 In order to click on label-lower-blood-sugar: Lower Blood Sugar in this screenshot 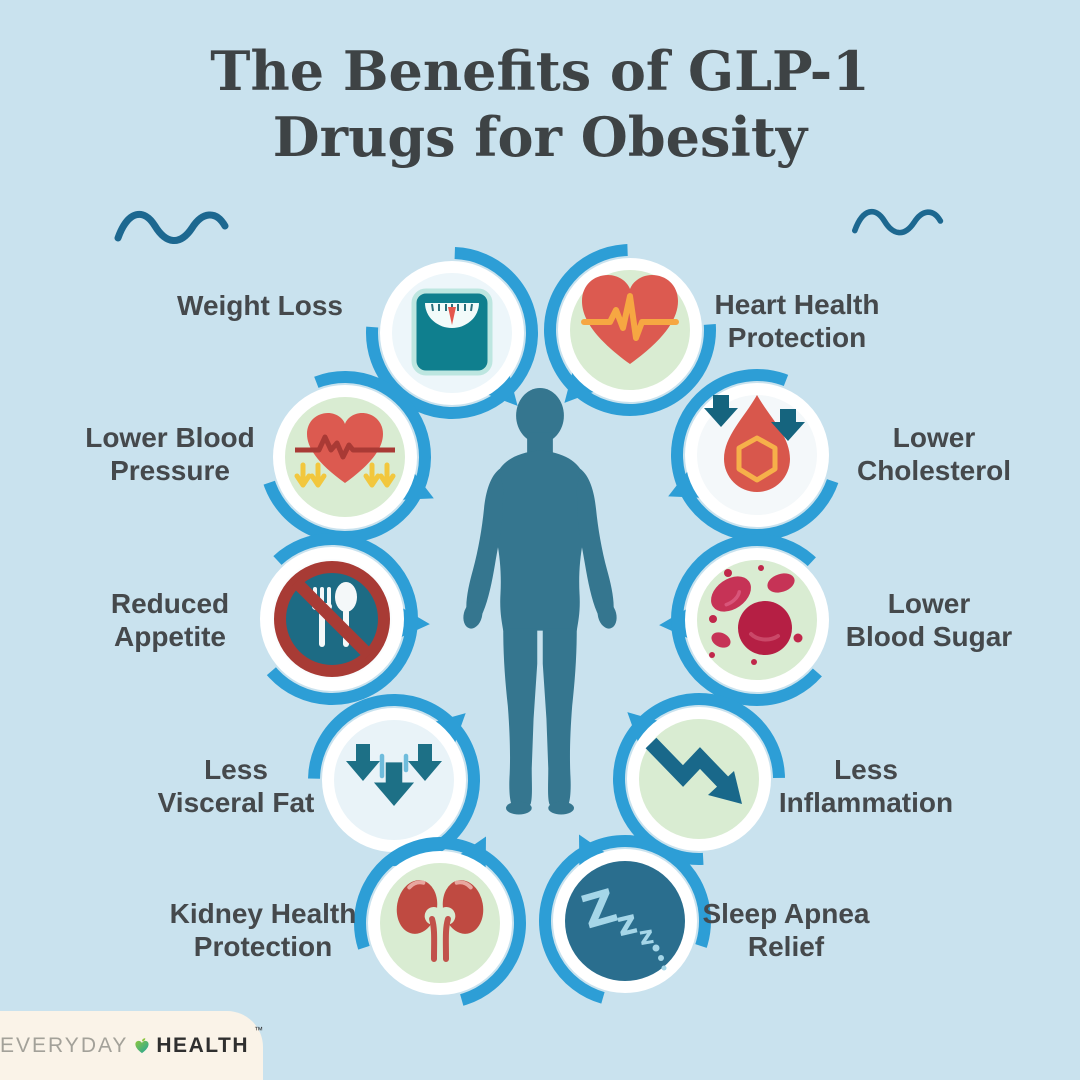, I will do `click(929, 620)`.